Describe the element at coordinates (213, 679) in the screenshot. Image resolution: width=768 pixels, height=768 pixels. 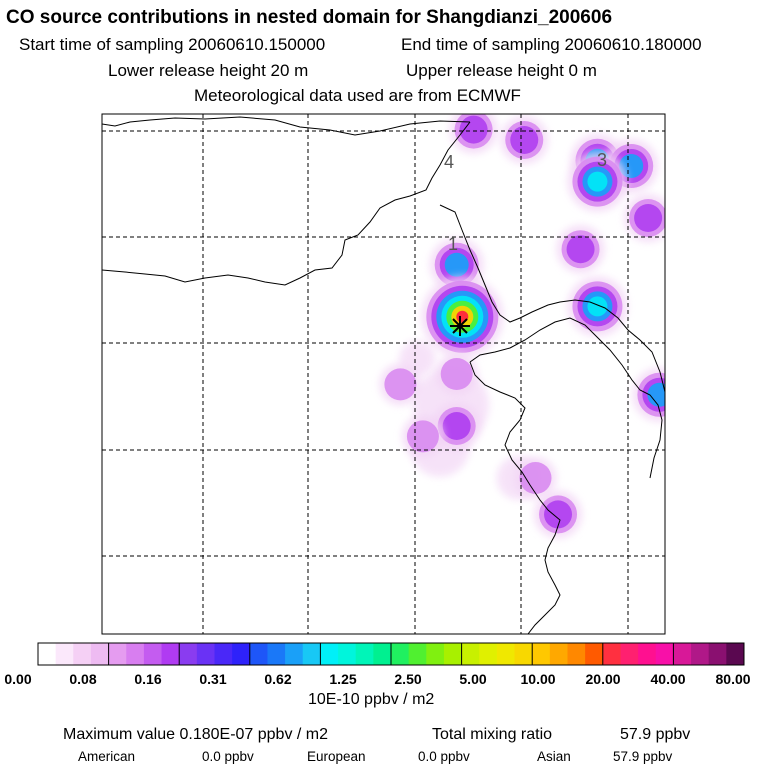
I see `colorbar-tick-label: 0.31` at that location.